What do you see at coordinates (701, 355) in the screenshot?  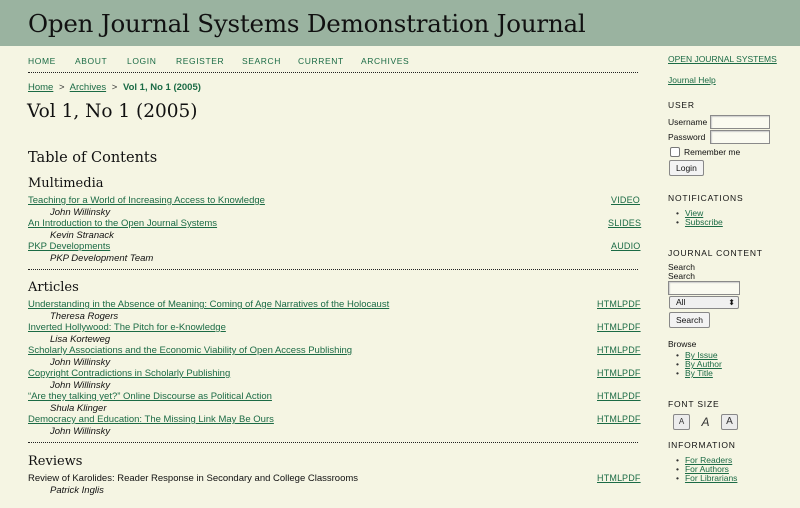 I see `browse-by-issue-link: By Issue` at bounding box center [701, 355].